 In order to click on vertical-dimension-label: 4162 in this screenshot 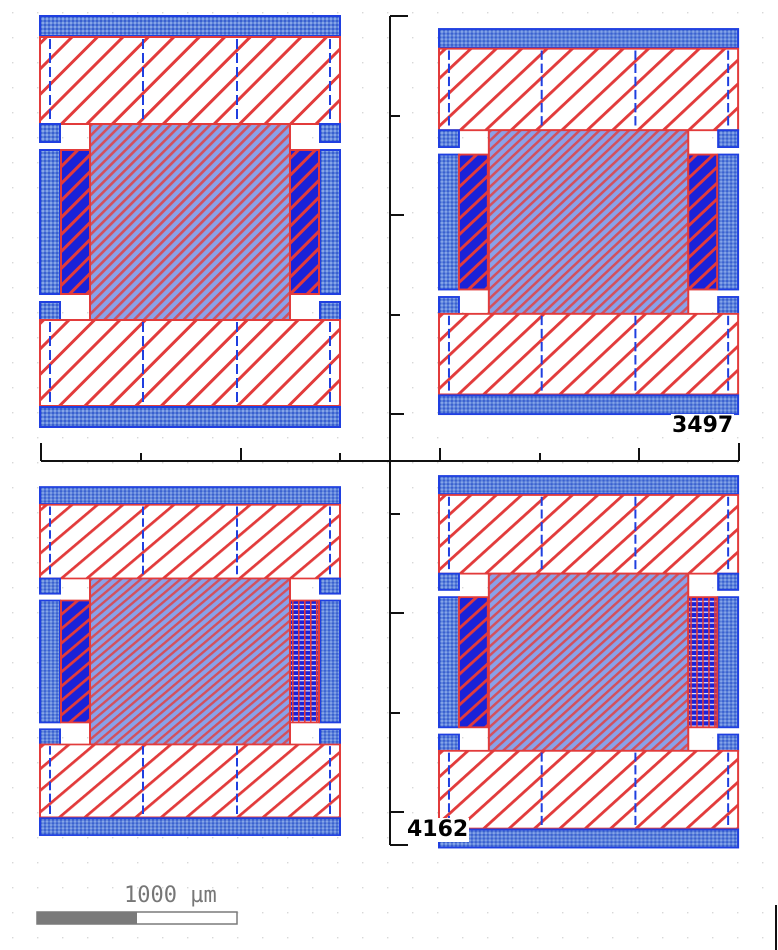, I will do `click(438, 829)`.